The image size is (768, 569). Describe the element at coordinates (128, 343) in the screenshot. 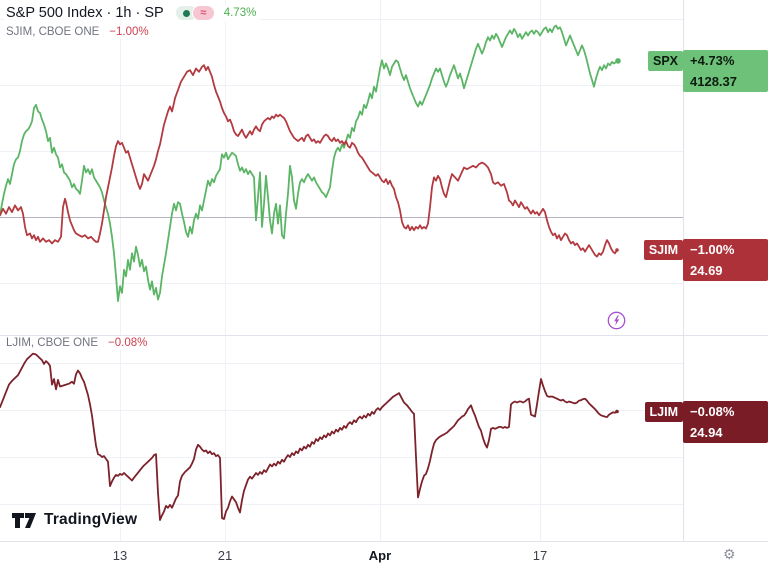

I see `ljim-change-percent: −0.08%` at that location.